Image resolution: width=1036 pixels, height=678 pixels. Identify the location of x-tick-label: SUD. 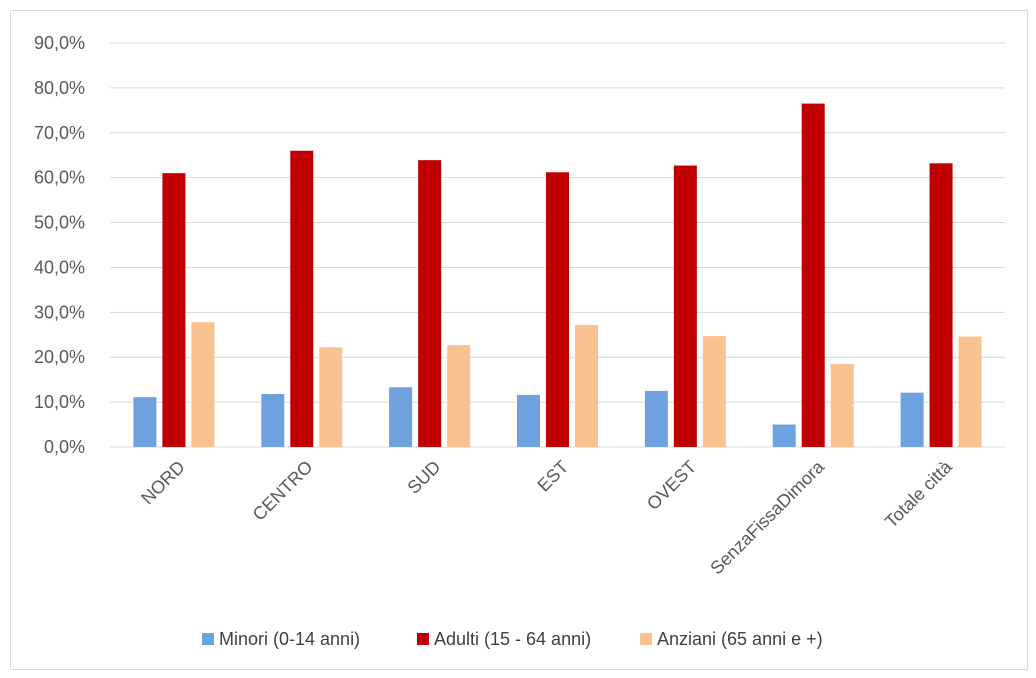
(423, 477).